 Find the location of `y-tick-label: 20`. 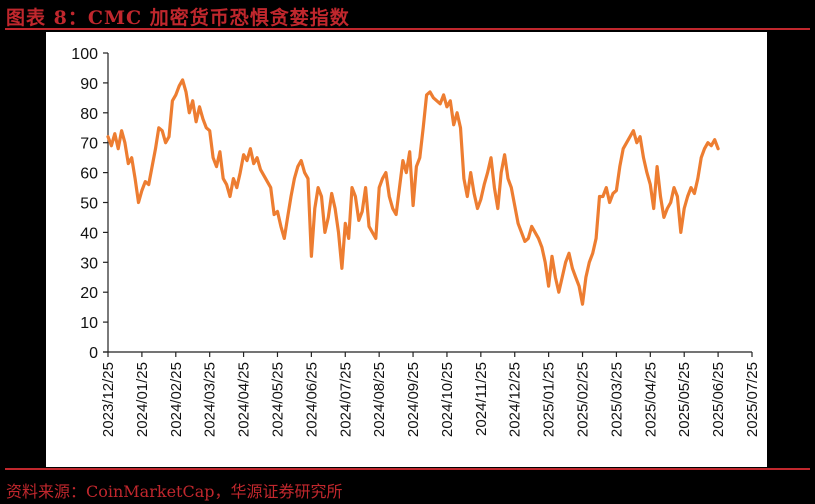

y-tick-label: 20 is located at coordinates (89, 293).